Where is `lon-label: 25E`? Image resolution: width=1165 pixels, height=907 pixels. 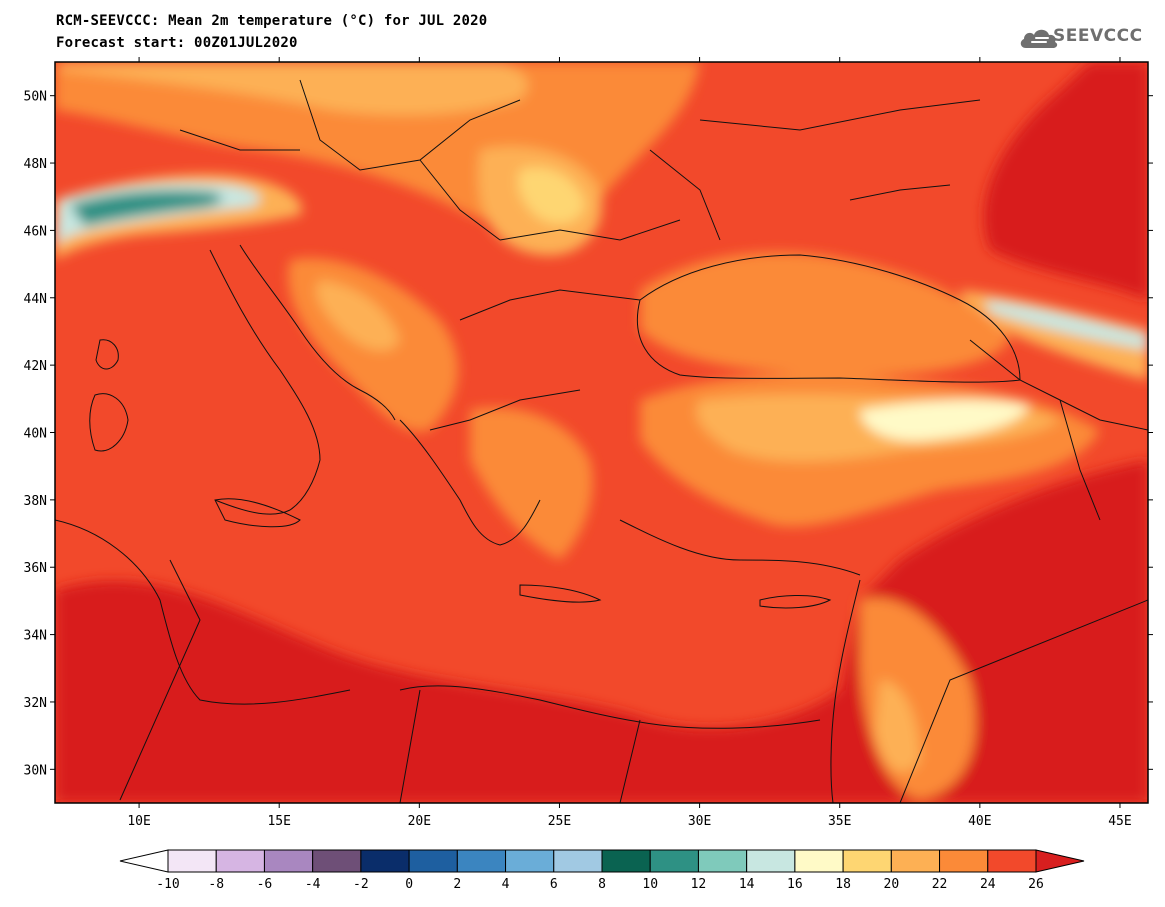 lon-label: 25E is located at coordinates (559, 821).